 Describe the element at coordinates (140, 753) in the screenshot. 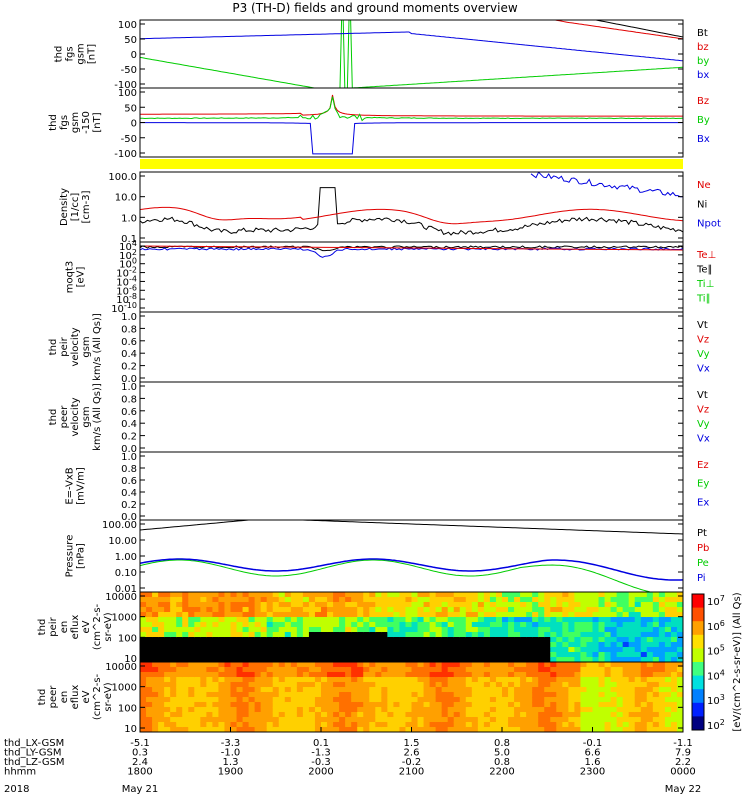

I see `x-value: 0.3` at that location.